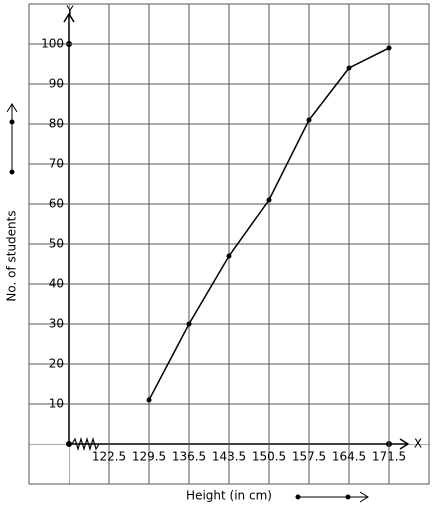 The image size is (434, 510). I want to click on x-tick-label: 143.5, so click(229, 457).